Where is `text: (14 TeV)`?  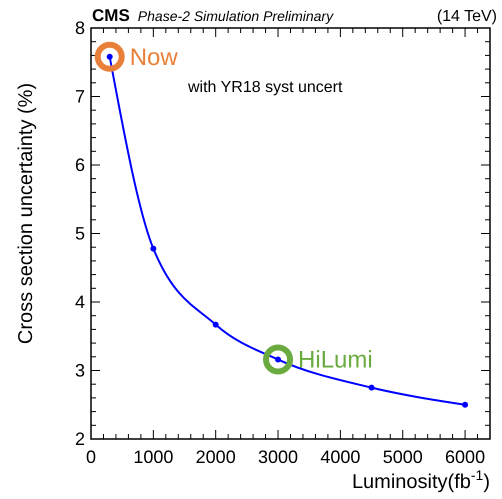
text: (14 TeV) is located at coordinates (466, 16).